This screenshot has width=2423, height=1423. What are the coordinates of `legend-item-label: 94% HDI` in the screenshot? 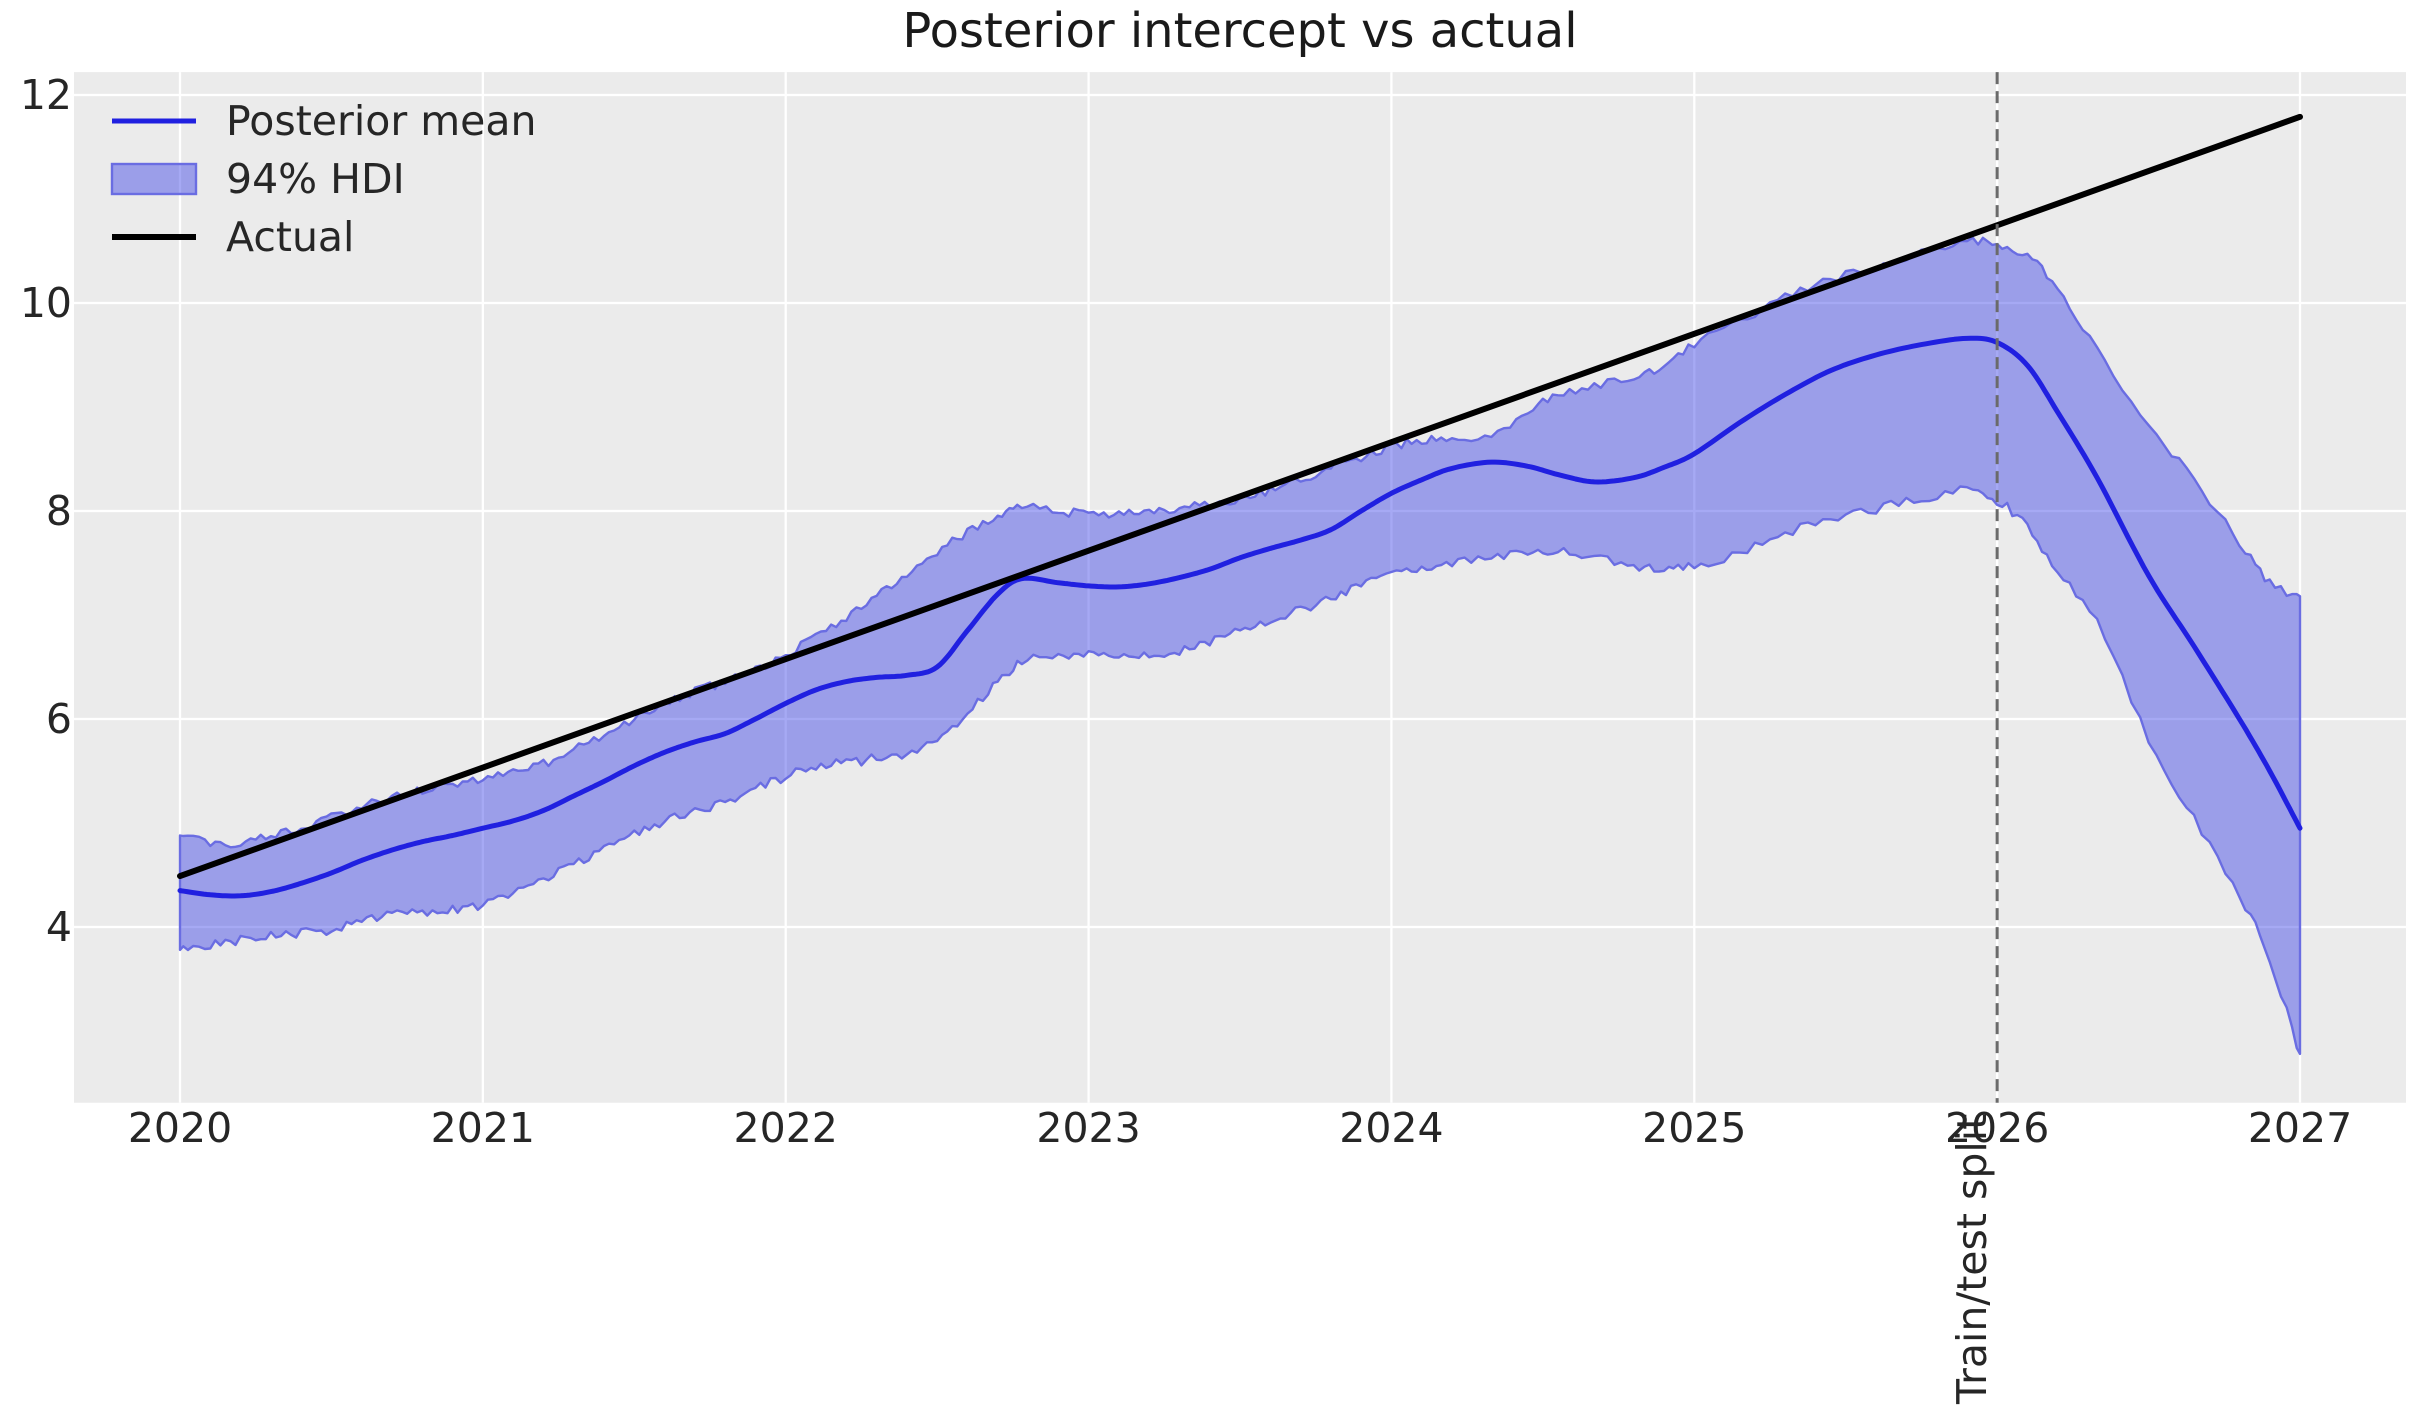 It's located at (315, 179).